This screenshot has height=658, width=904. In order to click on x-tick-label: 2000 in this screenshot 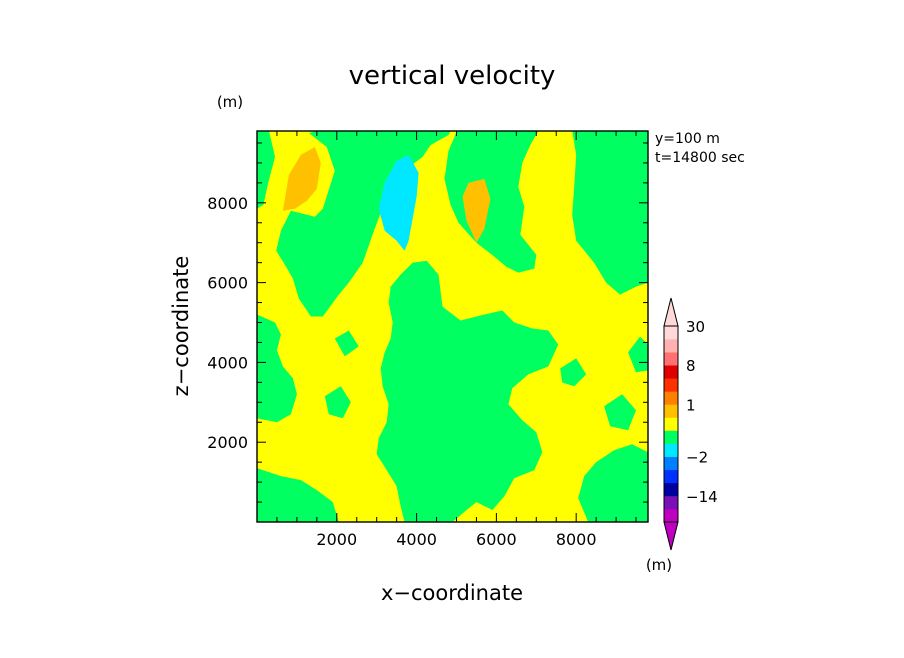, I will do `click(336, 539)`.